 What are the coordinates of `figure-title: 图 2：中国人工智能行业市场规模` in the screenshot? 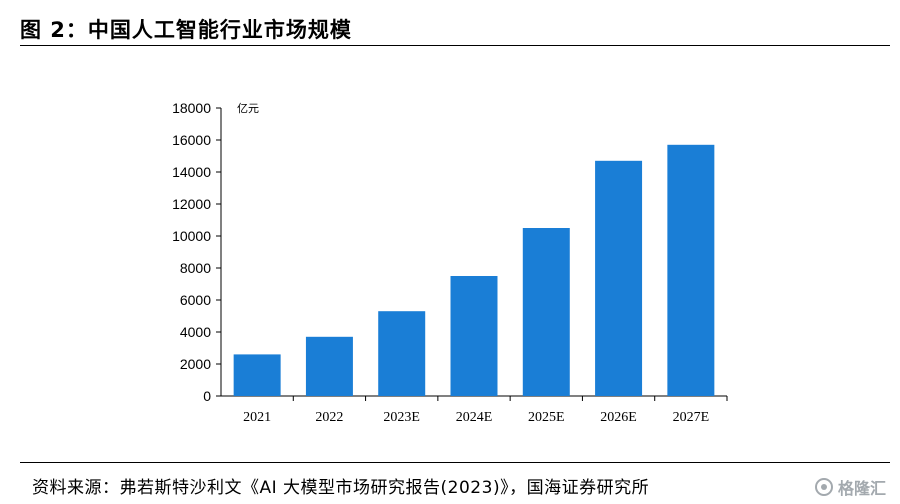 It's located at (186, 30).